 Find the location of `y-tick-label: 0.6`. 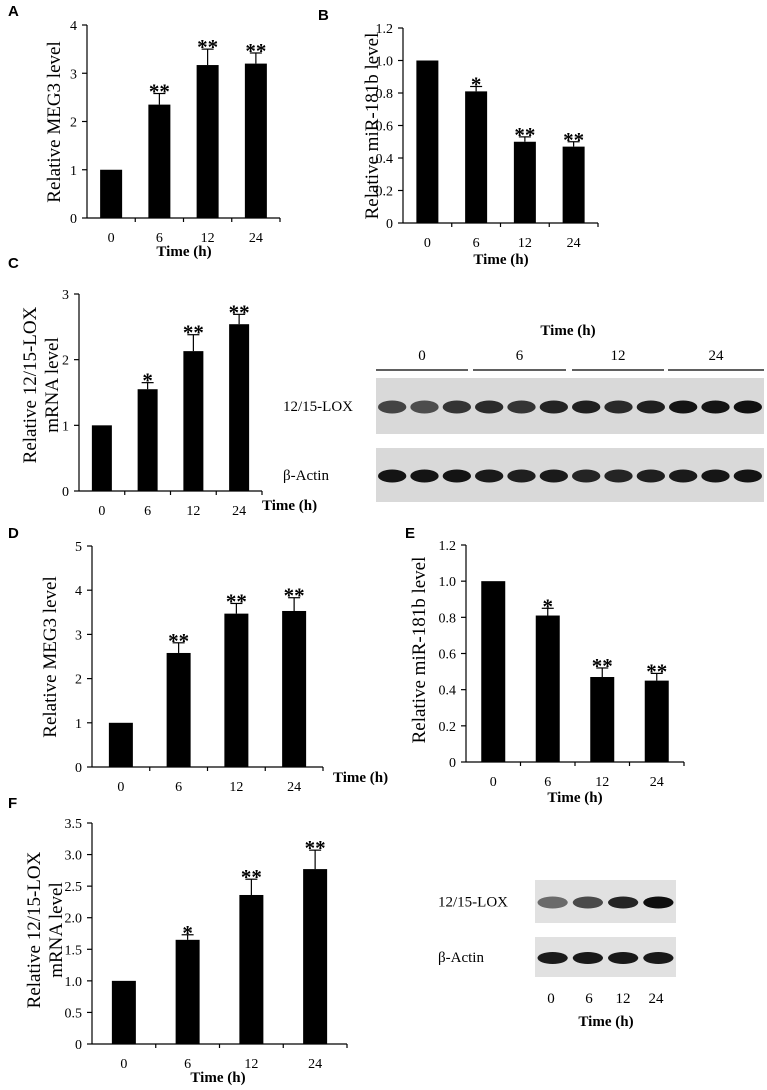

y-tick-label: 0.6 is located at coordinates (385, 127).